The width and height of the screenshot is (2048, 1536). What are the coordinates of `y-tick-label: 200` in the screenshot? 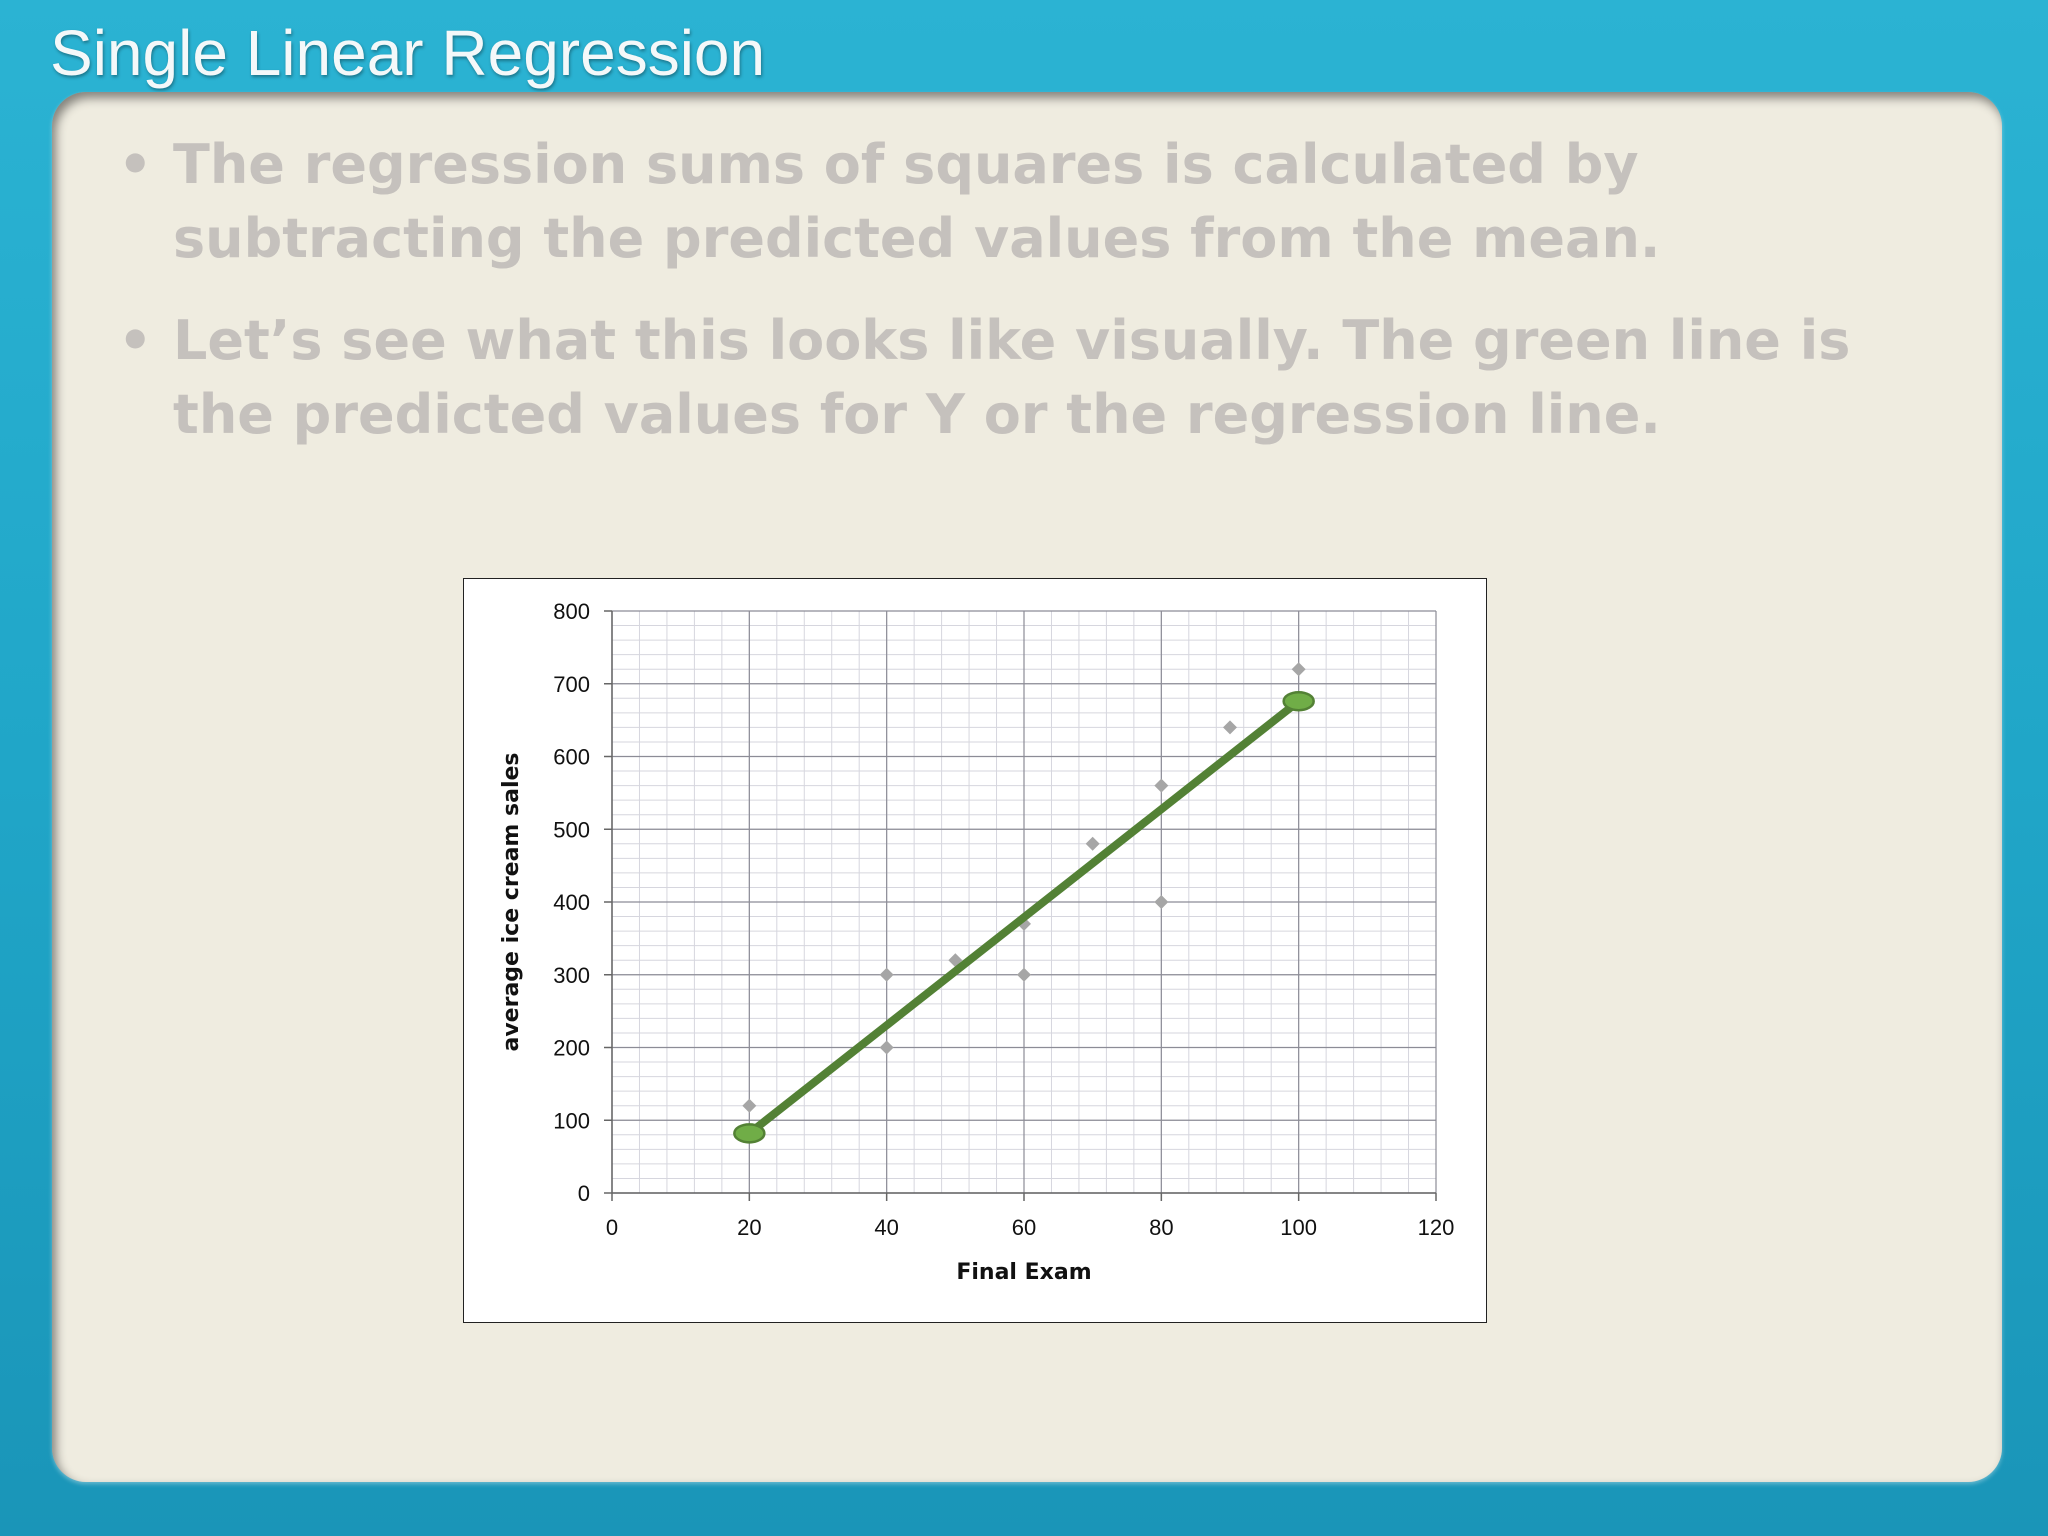 It's located at (571, 1048).